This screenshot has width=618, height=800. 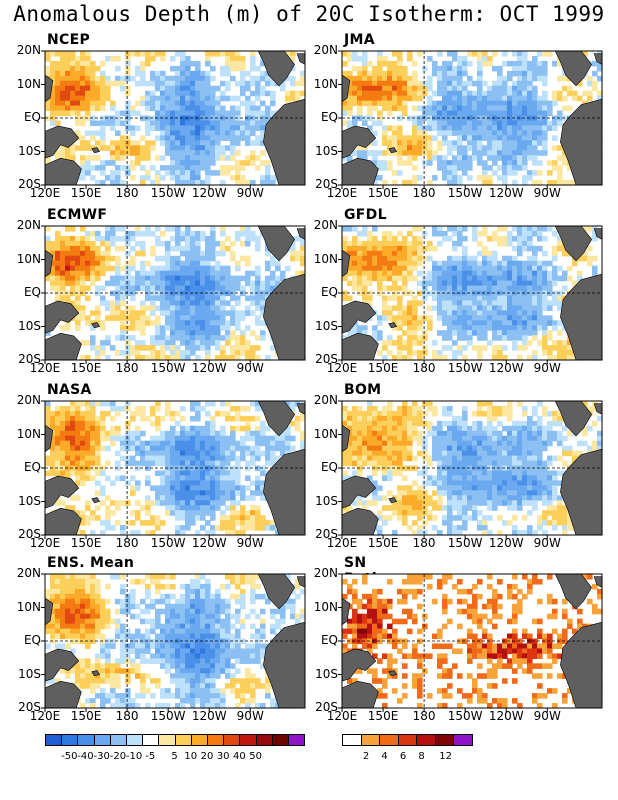 What do you see at coordinates (101, 756) in the screenshot?
I see `colorbar-label: -30` at bounding box center [101, 756].